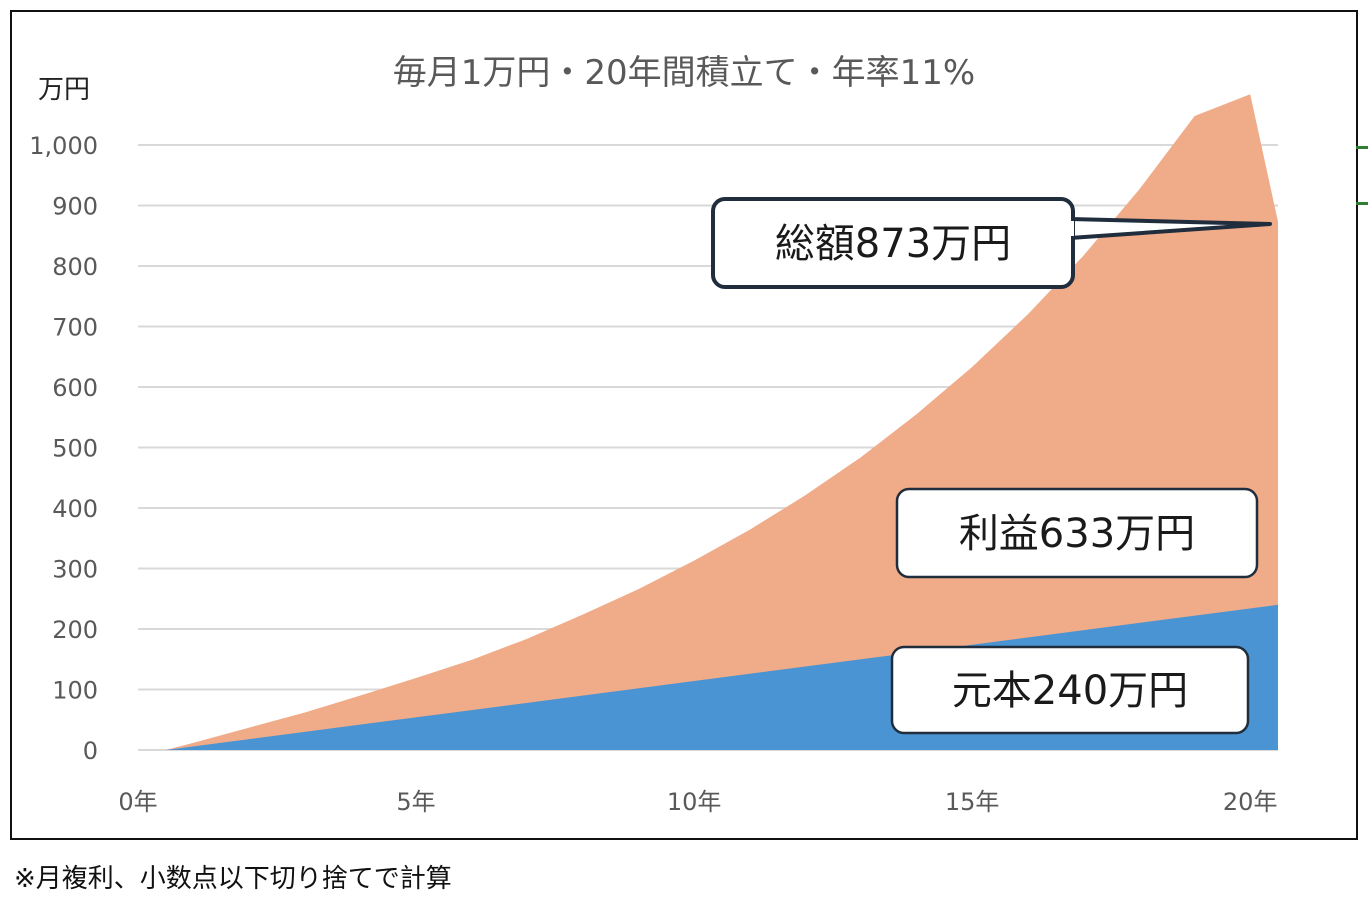 The width and height of the screenshot is (1368, 906). Describe the element at coordinates (1069, 228) in the screenshot. I see `callout-seam` at that location.